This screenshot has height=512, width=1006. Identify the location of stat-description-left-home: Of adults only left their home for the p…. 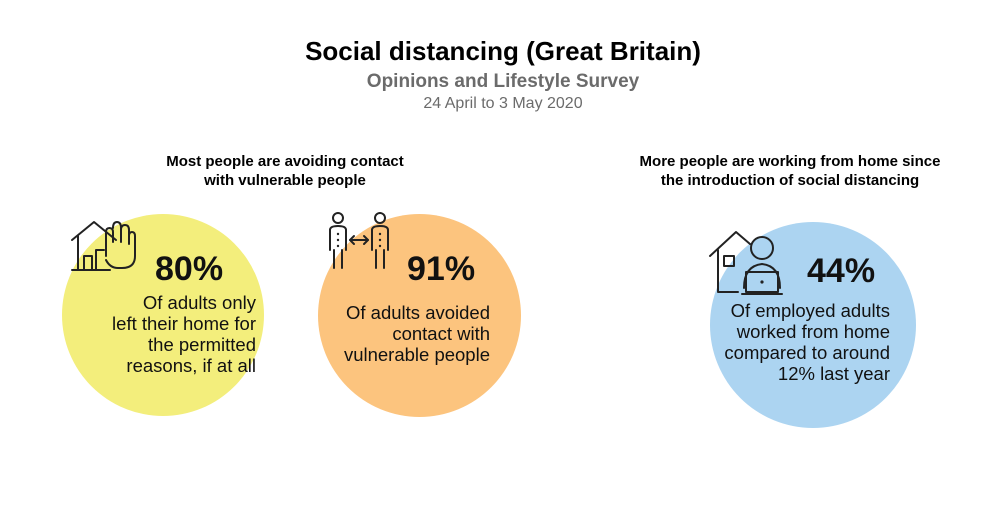
(184, 334).